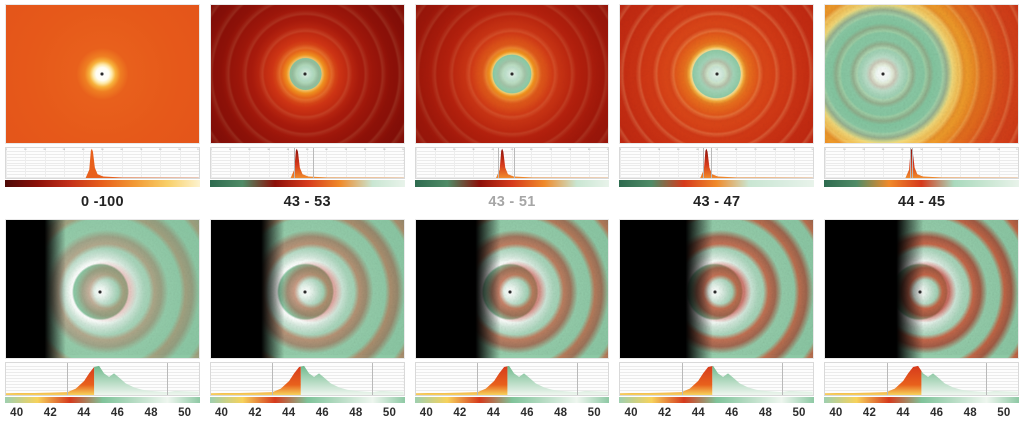 The height and width of the screenshot is (425, 1024). What do you see at coordinates (921, 202) in the screenshot?
I see `panel-caption: 44 - 45` at bounding box center [921, 202].